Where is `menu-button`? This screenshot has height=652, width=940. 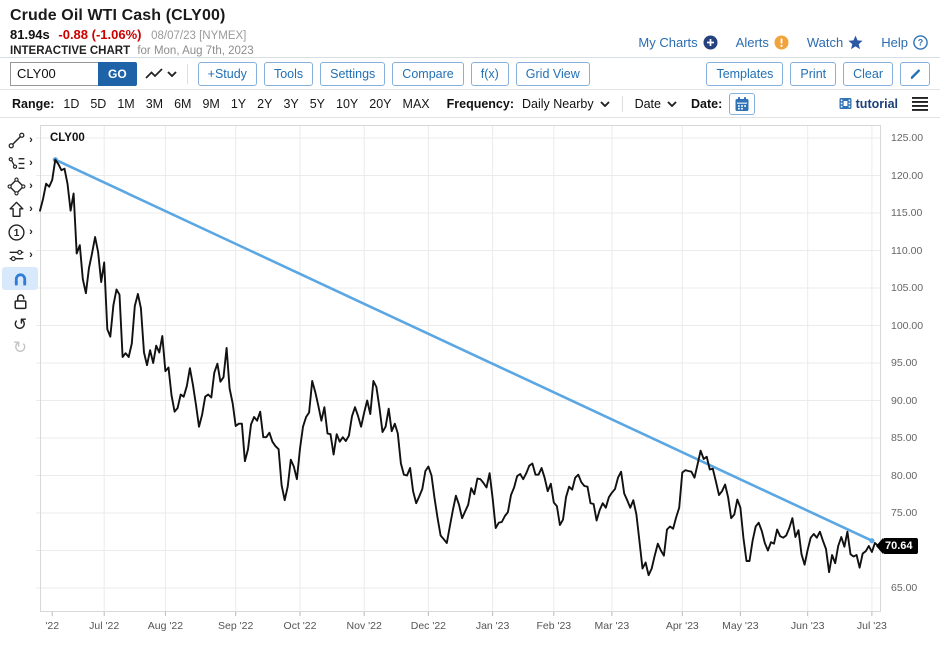 menu-button is located at coordinates (920, 103).